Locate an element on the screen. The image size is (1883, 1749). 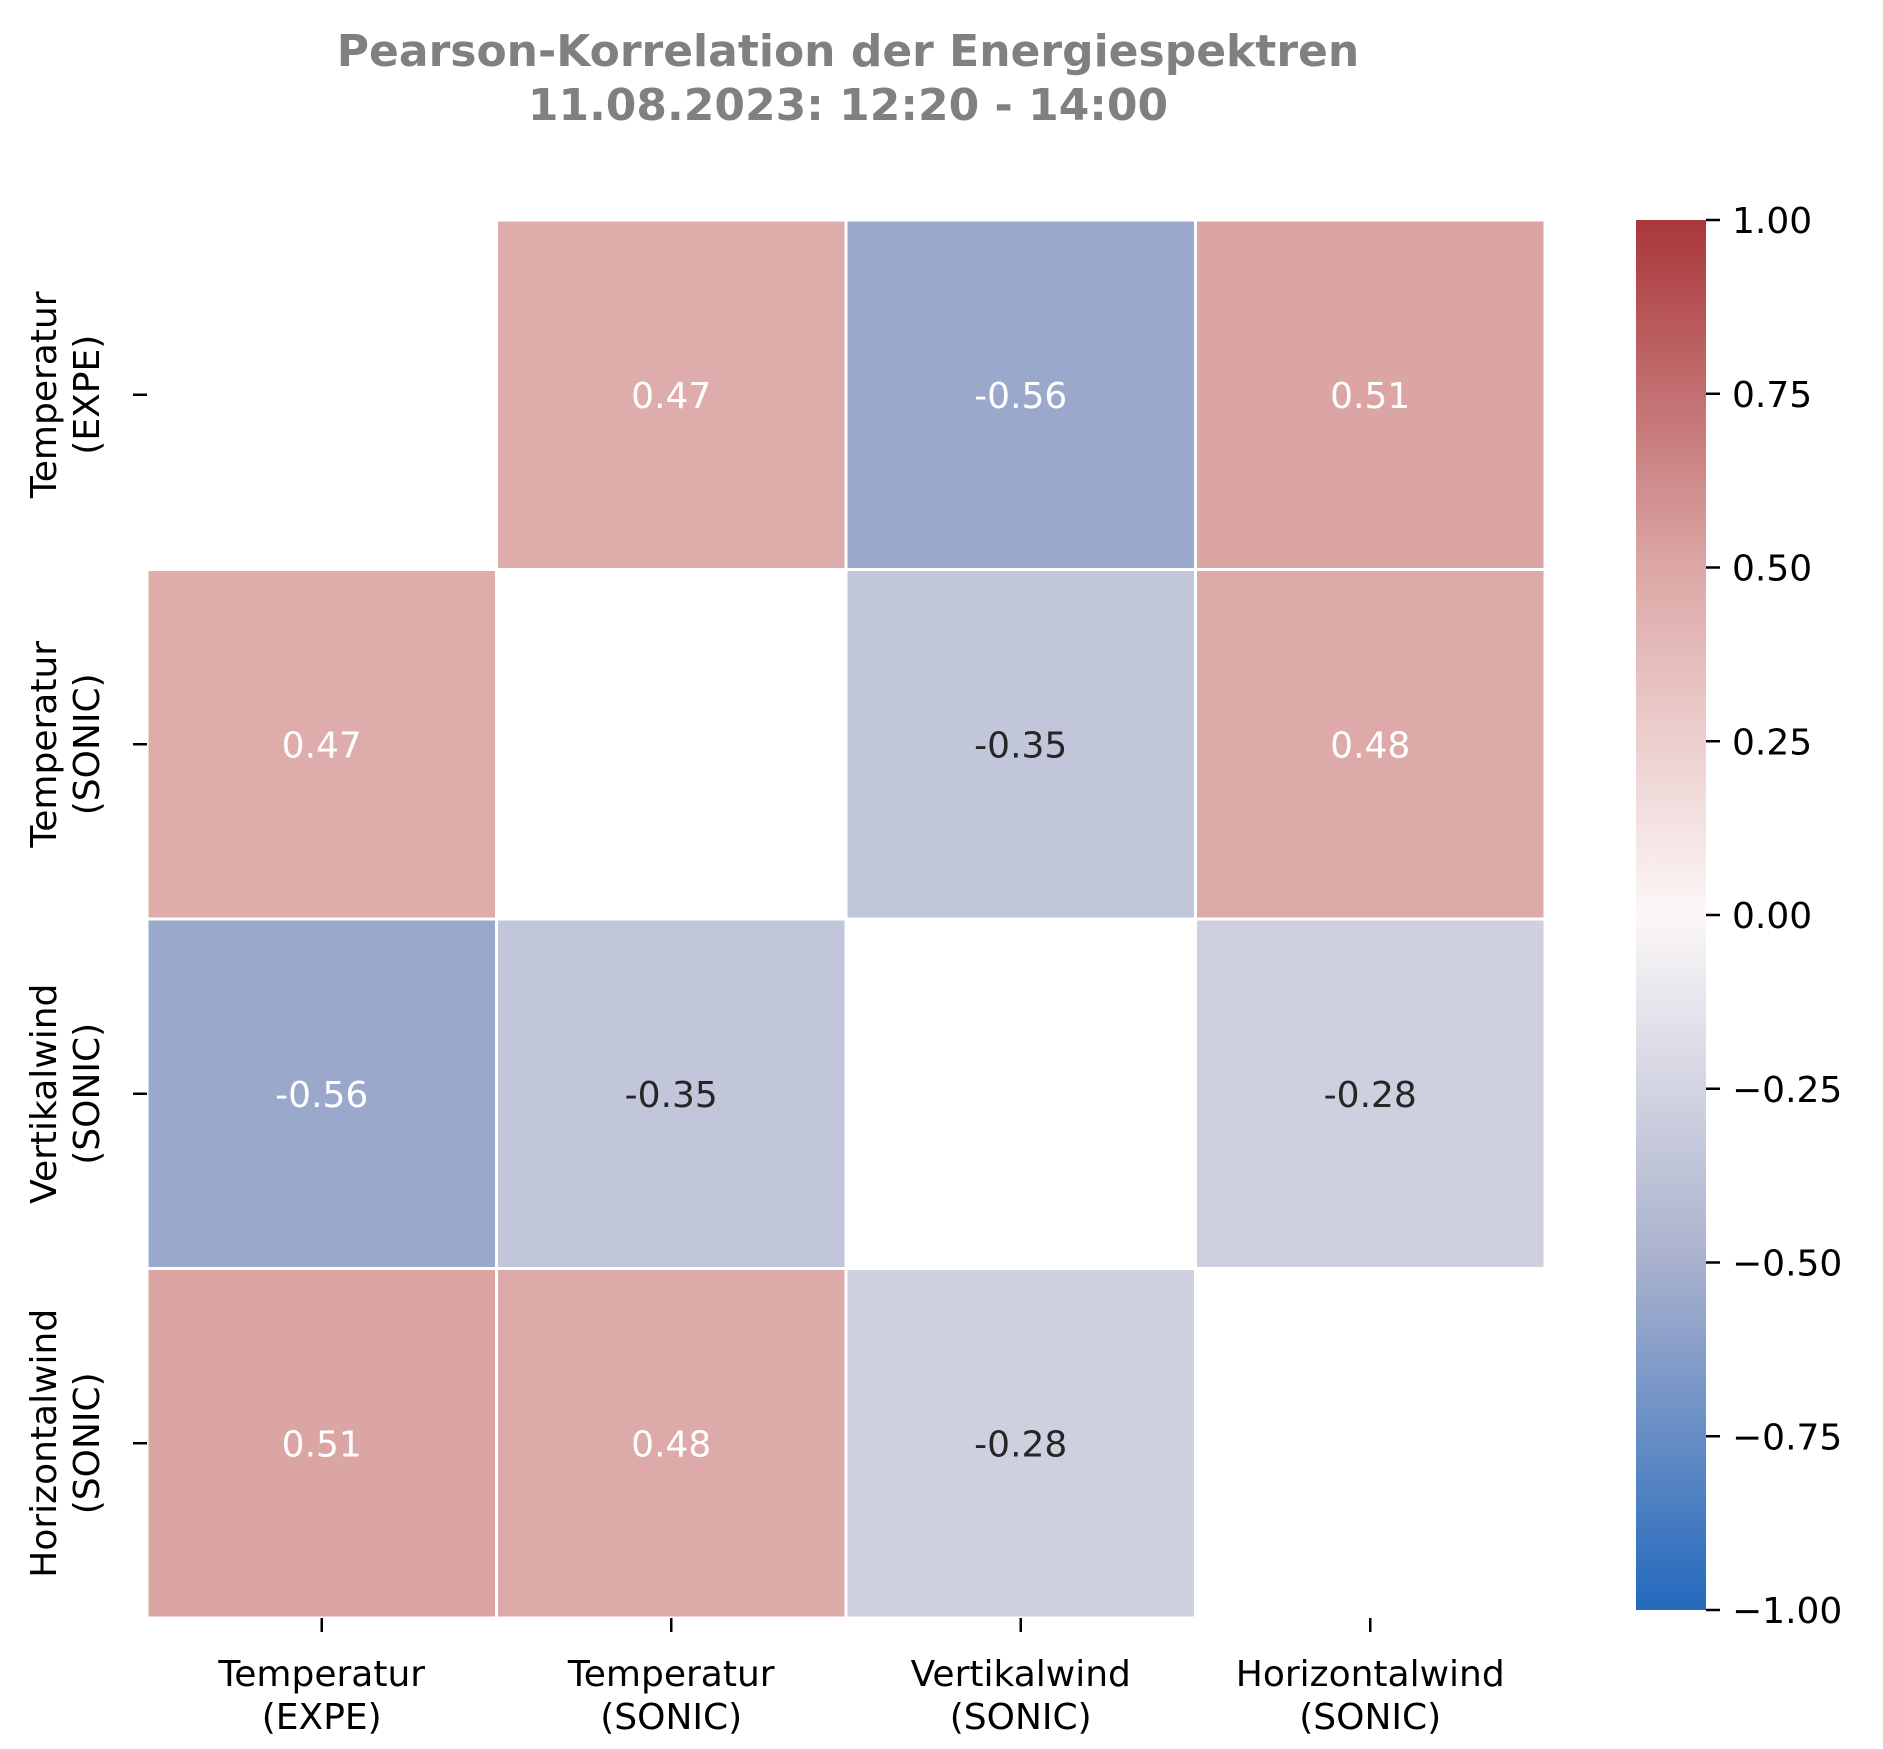
x-tick-label: Vertikalwind (SONIC) is located at coordinates (1021, 1696).